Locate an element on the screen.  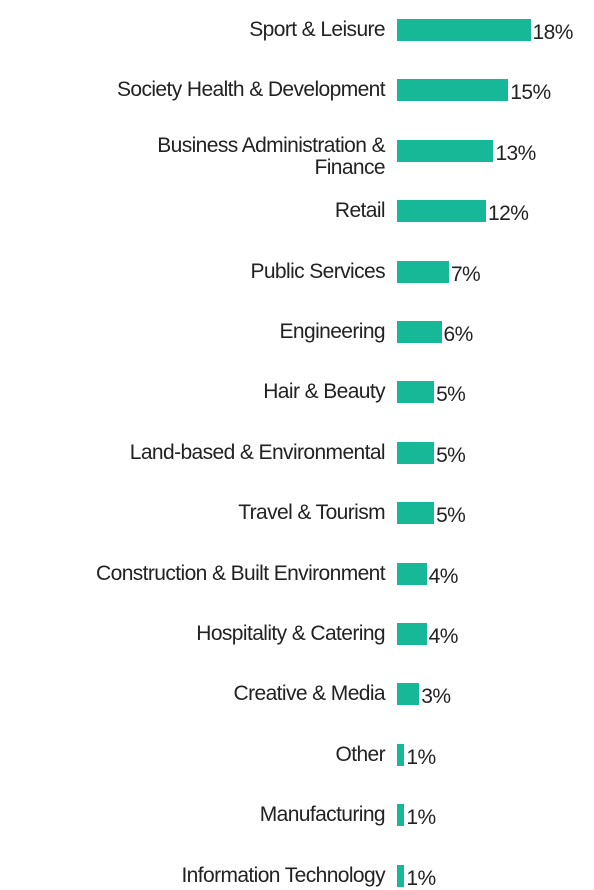
category-label: Information Technology is located at coordinates (283, 875).